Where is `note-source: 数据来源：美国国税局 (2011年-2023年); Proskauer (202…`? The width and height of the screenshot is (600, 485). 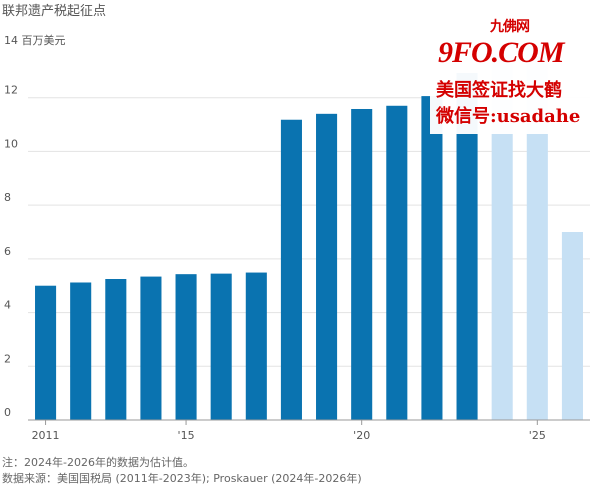
note-source: 数据来源：美国国税局 (2011年-2023年); Proskauer (202… is located at coordinates (182, 478).